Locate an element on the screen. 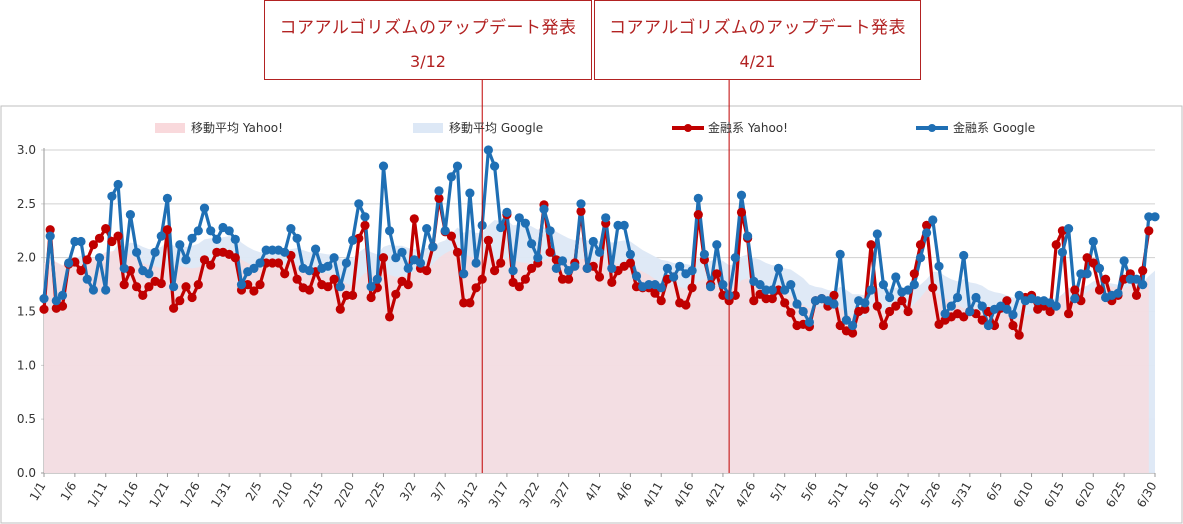 Image resolution: width=1183 pixels, height=524 pixels. legend-label-yahoo-average: 移動平均 Yahoo! is located at coordinates (237, 128).